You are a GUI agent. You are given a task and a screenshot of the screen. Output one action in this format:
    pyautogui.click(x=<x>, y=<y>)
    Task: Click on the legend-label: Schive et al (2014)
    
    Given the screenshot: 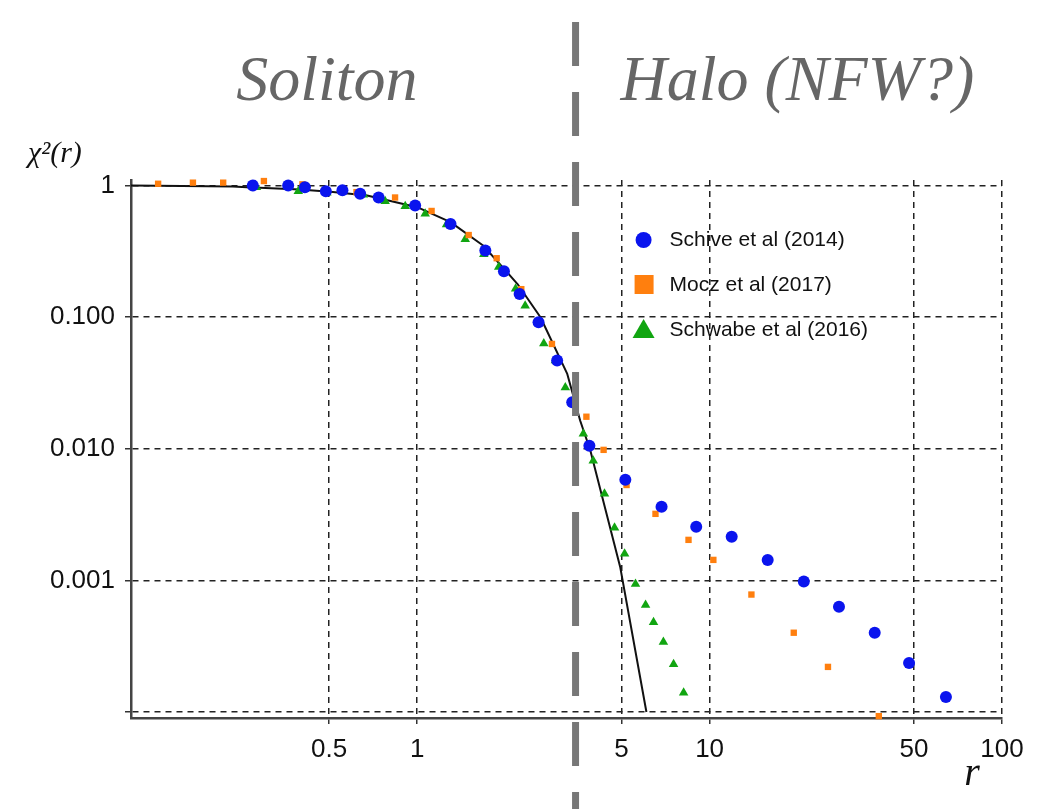 What is the action you would take?
    pyautogui.click(x=757, y=238)
    